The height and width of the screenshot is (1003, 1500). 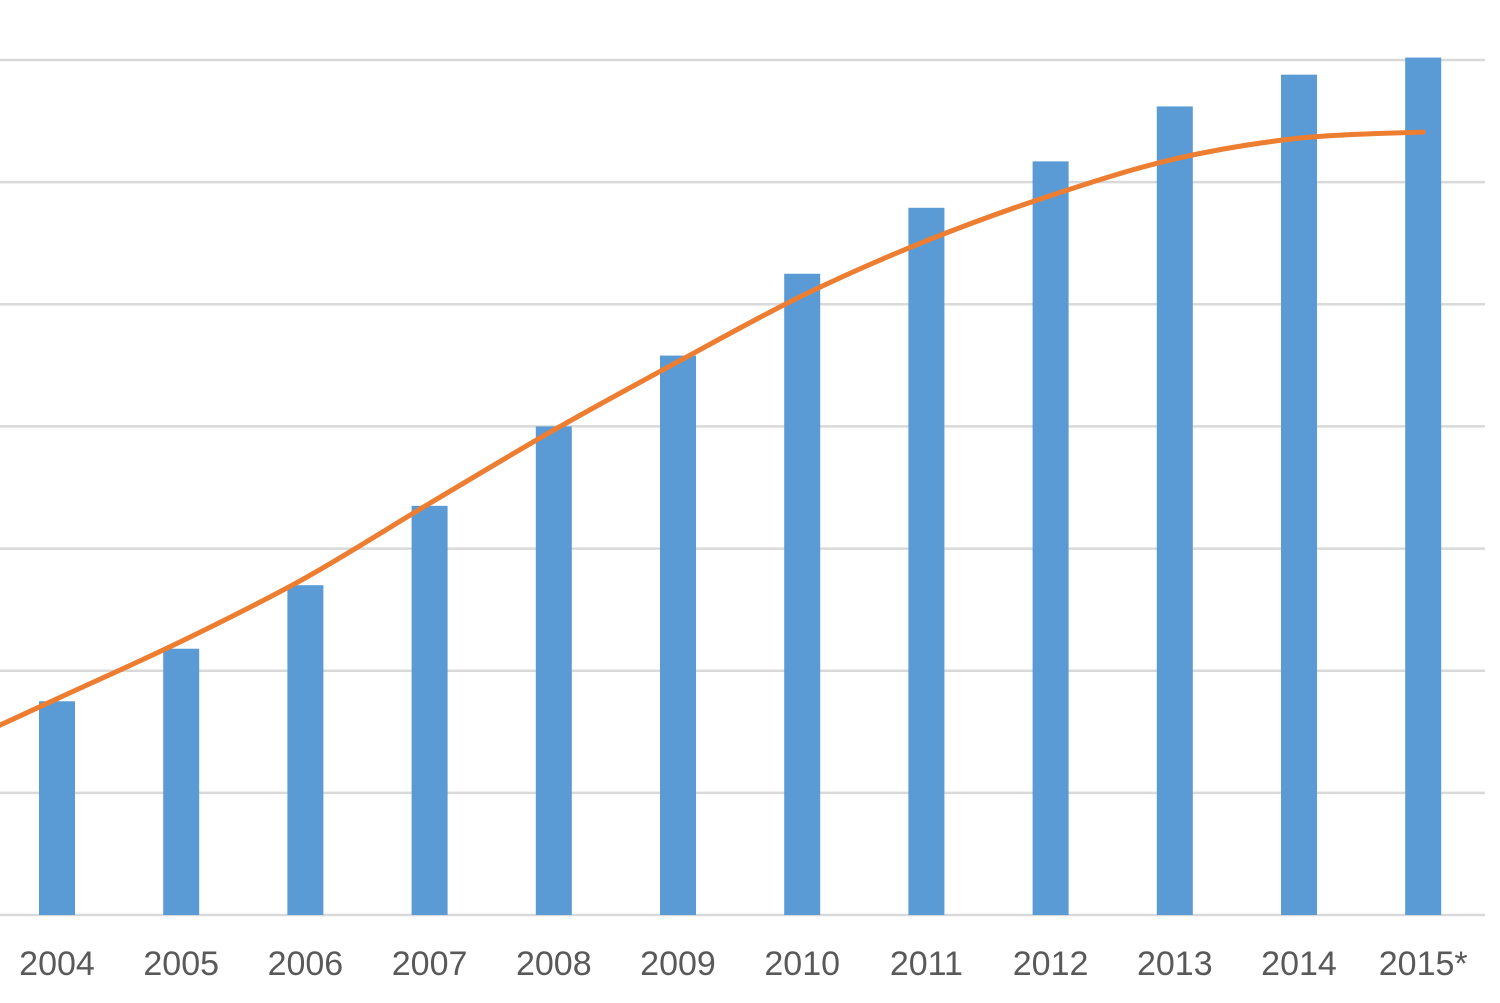 I want to click on x-tick-label: 2010, so click(x=802, y=964).